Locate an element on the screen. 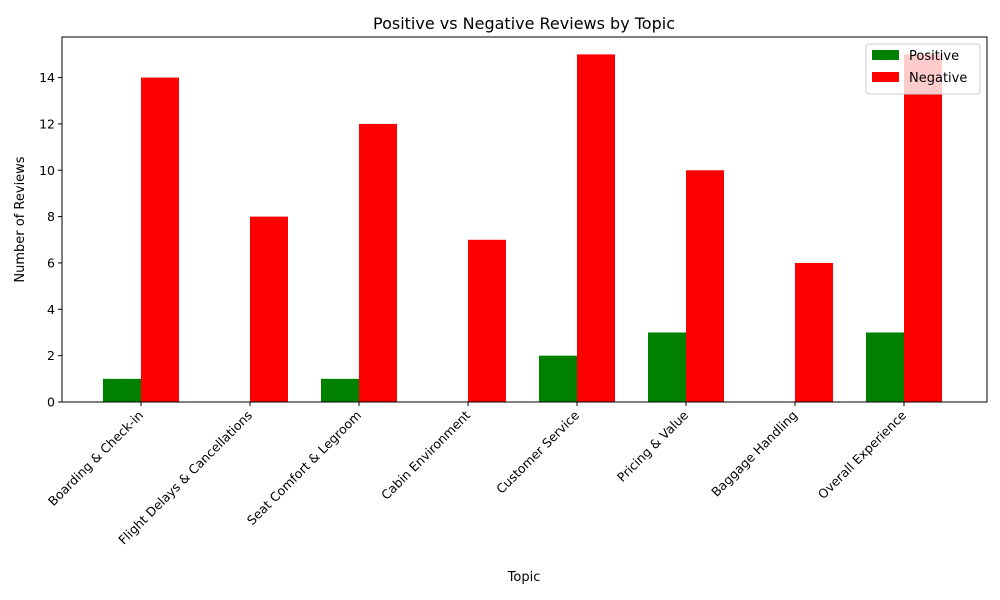 This screenshot has height=600, width=1000. bar-negative-seat-comfort-legroom is located at coordinates (378, 263).